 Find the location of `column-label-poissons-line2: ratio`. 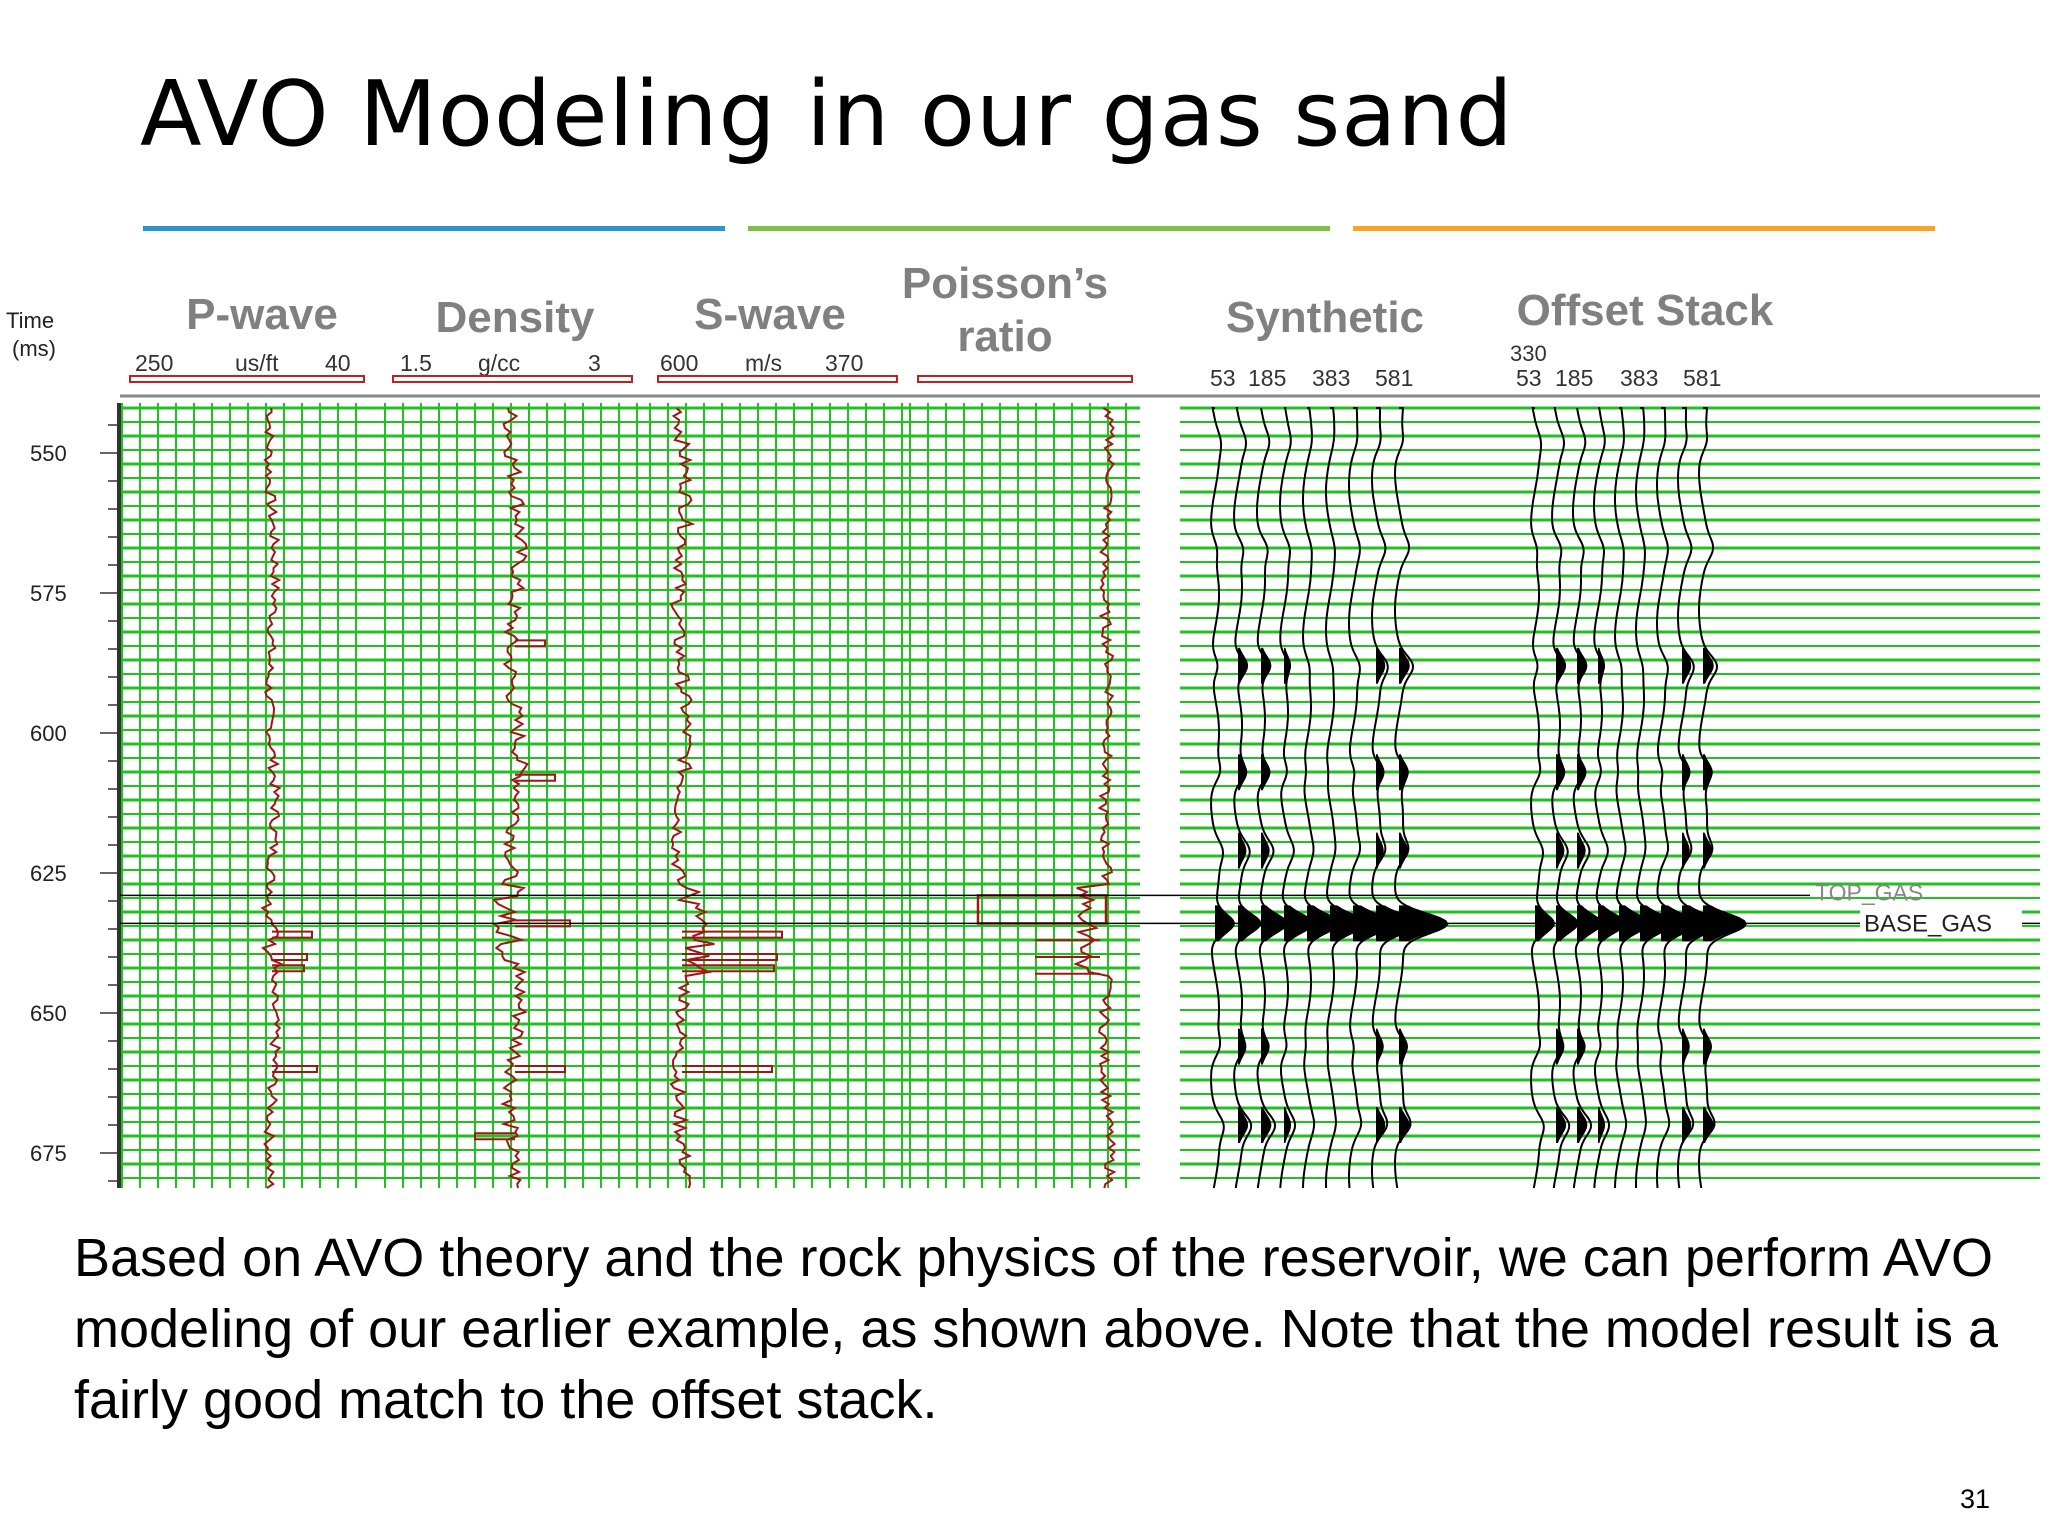

column-label-poissons-line2: ratio is located at coordinates (1005, 336).